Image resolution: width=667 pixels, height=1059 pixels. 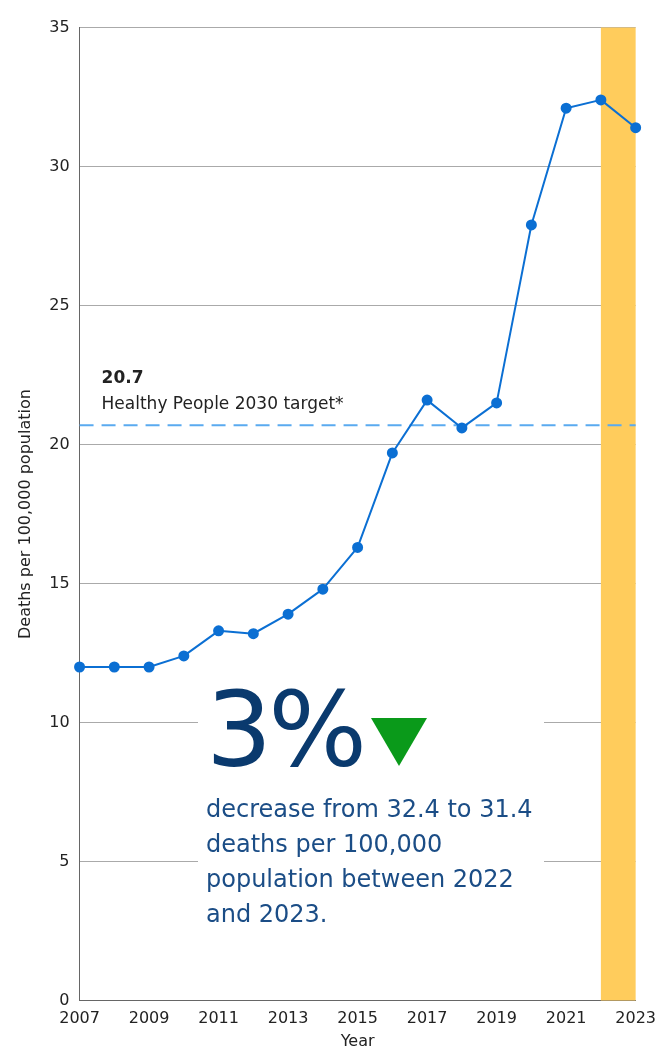 What do you see at coordinates (357, 1040) in the screenshot?
I see `x-axis-title: Year` at bounding box center [357, 1040].